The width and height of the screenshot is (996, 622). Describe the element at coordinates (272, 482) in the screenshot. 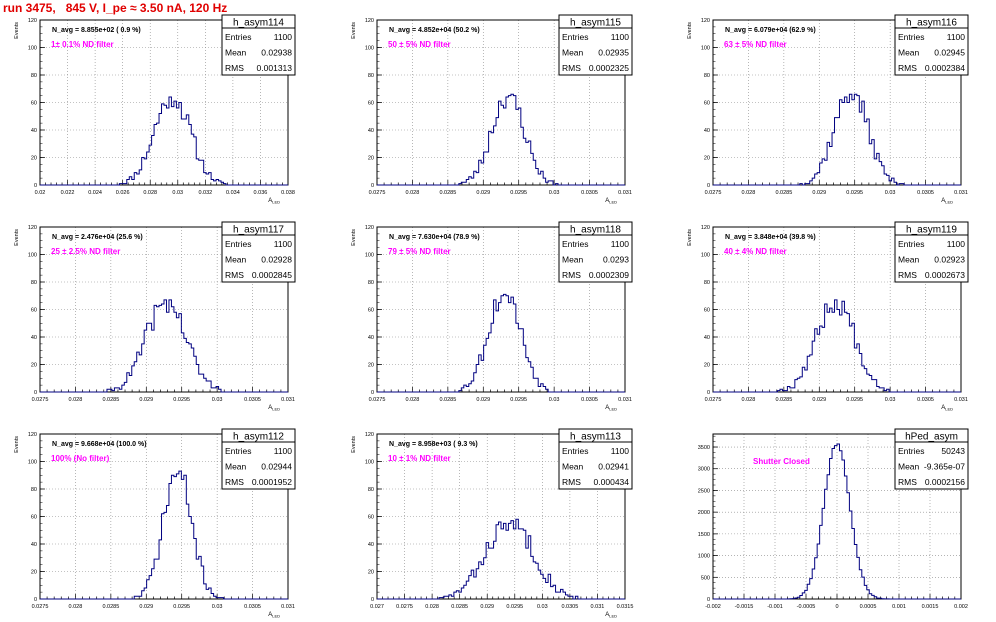

I see `stats-value-rms: 0.0001952` at that location.